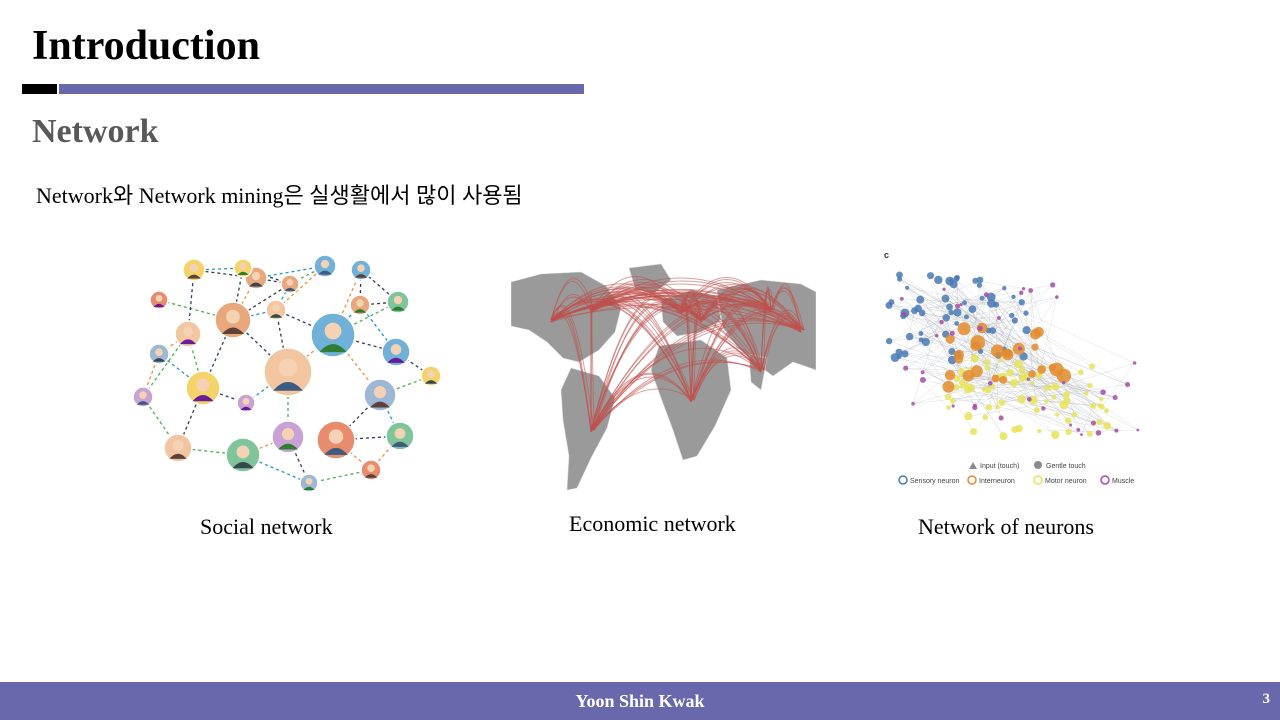 This screenshot has width=1280, height=720. I want to click on slide-subtitle: Network, so click(95, 131).